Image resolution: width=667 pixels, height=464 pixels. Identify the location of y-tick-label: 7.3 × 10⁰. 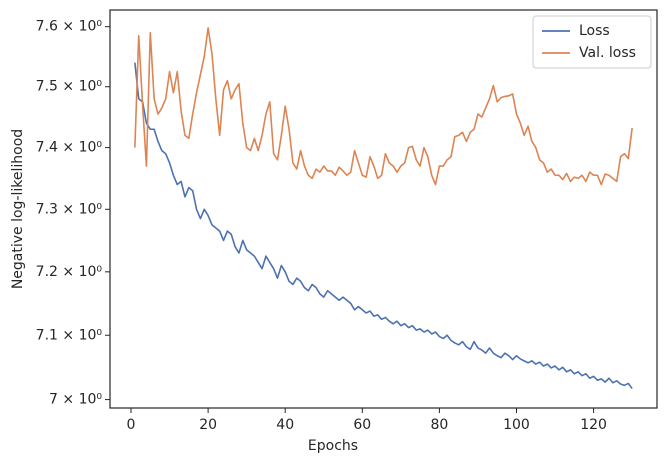
(69, 209).